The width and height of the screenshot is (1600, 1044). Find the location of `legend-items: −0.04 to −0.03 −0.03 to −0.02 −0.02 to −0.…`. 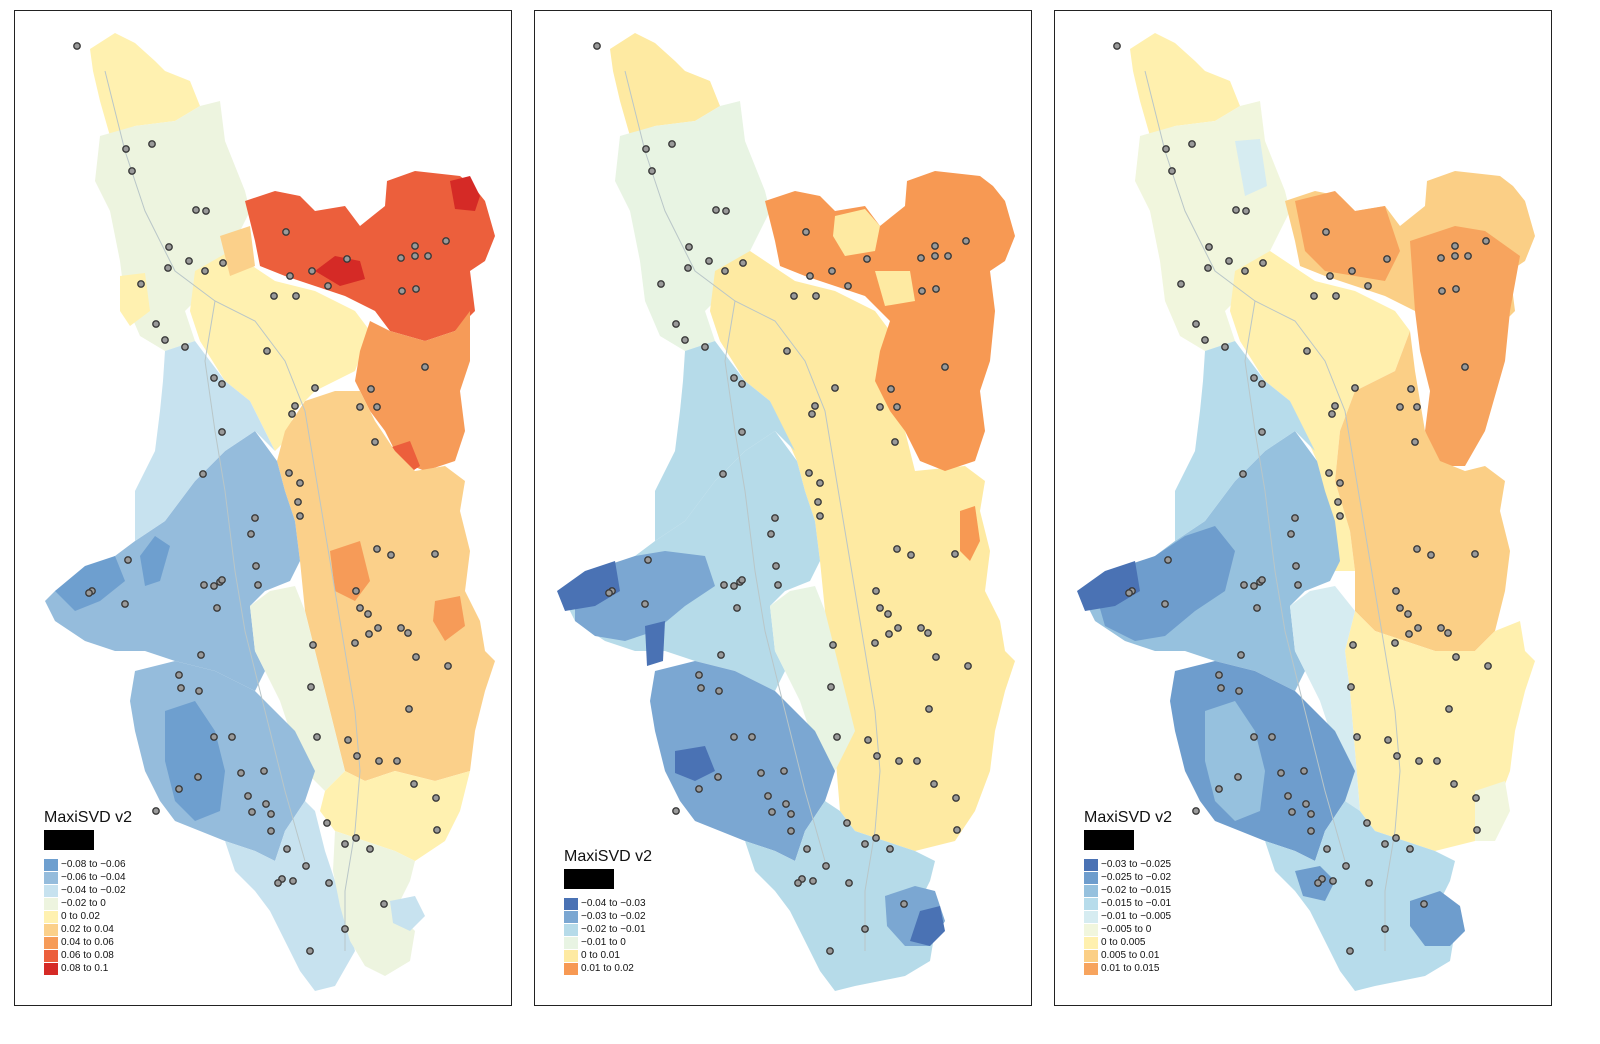

legend-items: −0.04 to −0.03 −0.03 to −0.02 −0.02 to −0.… is located at coordinates (608, 936).